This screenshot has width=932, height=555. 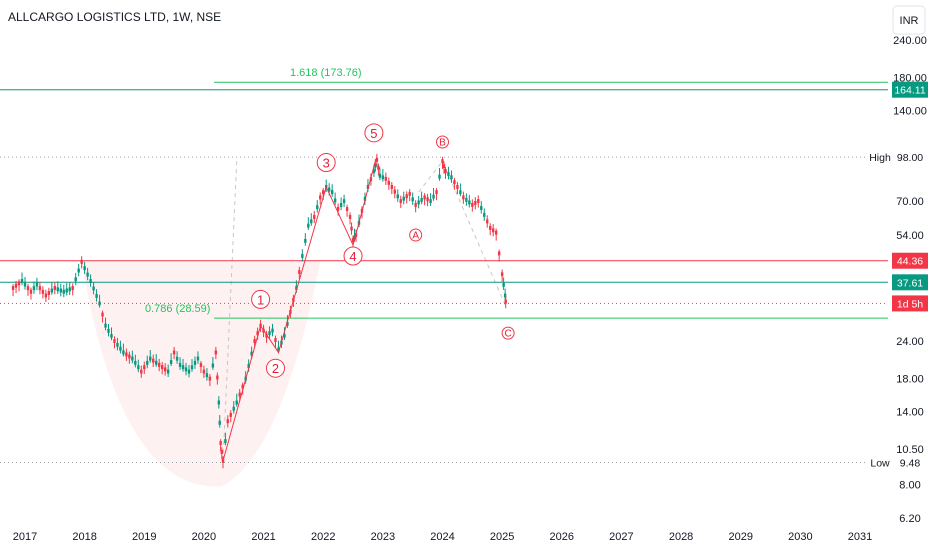 I want to click on badge-prefix-label: High, so click(x=880, y=158).